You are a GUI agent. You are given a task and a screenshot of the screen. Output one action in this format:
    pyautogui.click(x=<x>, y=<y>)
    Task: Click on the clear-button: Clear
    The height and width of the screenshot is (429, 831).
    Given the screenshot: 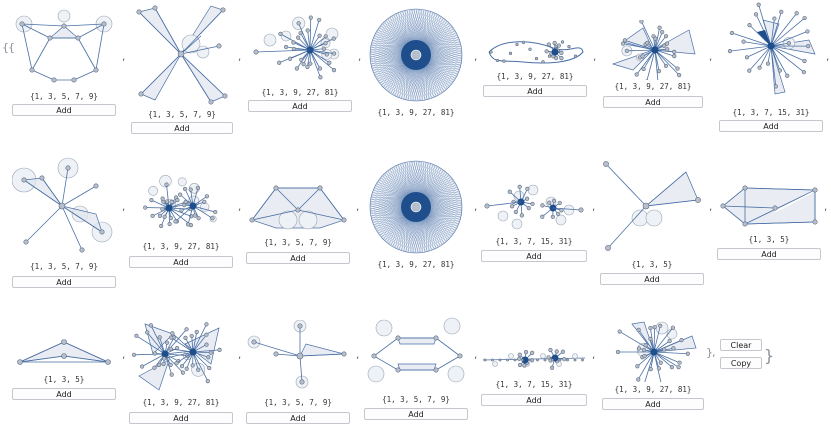 What is the action you would take?
    pyautogui.click(x=741, y=345)
    